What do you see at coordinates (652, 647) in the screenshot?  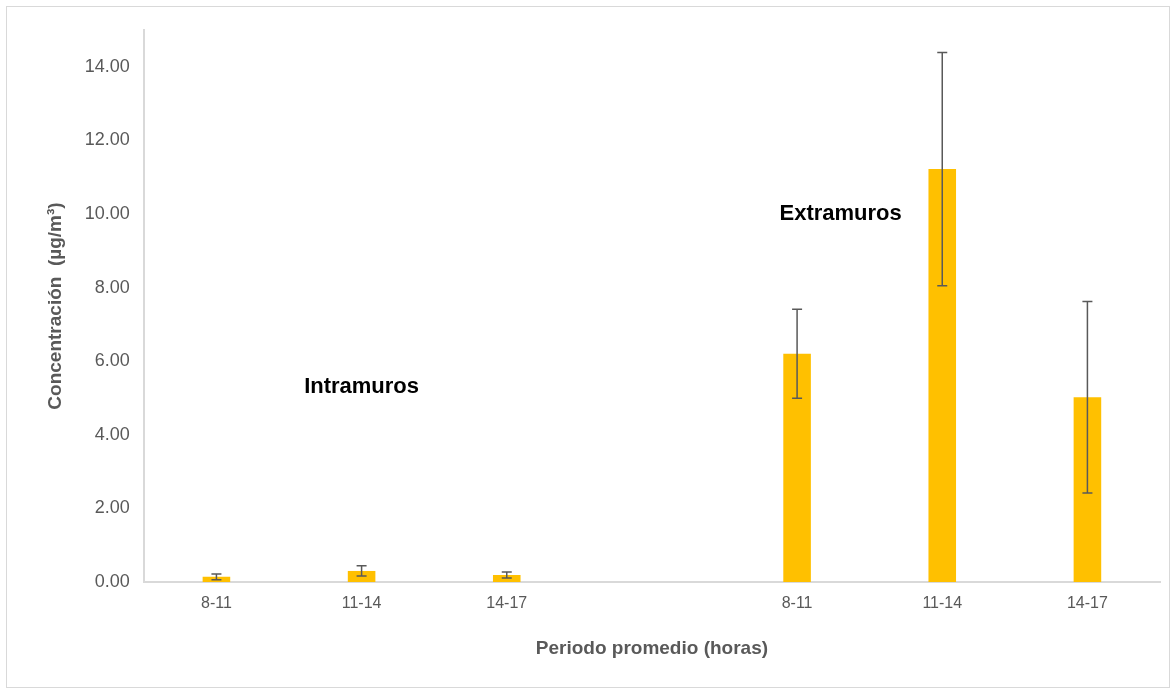 I see `x-axis-title: Periodo promedio (horas)` at bounding box center [652, 647].